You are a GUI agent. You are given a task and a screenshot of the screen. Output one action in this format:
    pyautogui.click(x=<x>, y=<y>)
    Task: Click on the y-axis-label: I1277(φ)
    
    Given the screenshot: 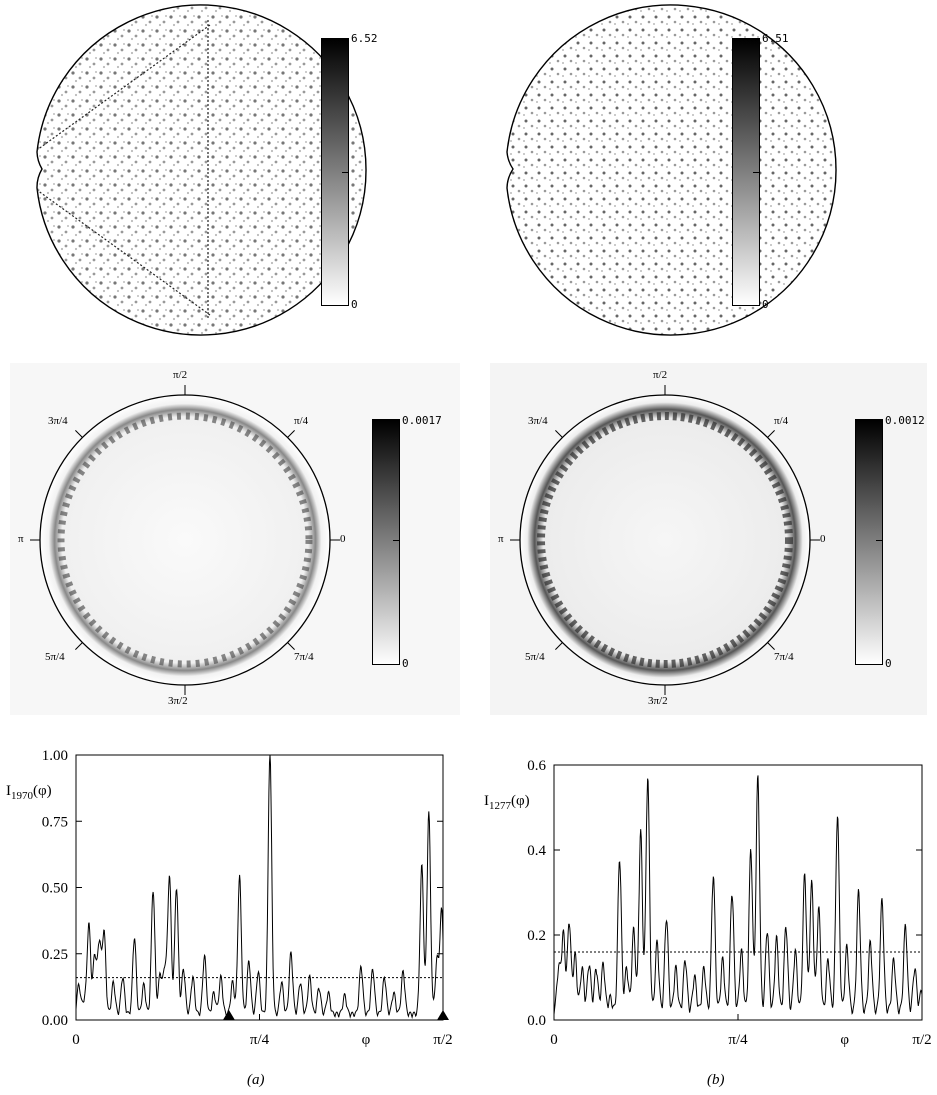 What is the action you would take?
    pyautogui.click(x=507, y=802)
    